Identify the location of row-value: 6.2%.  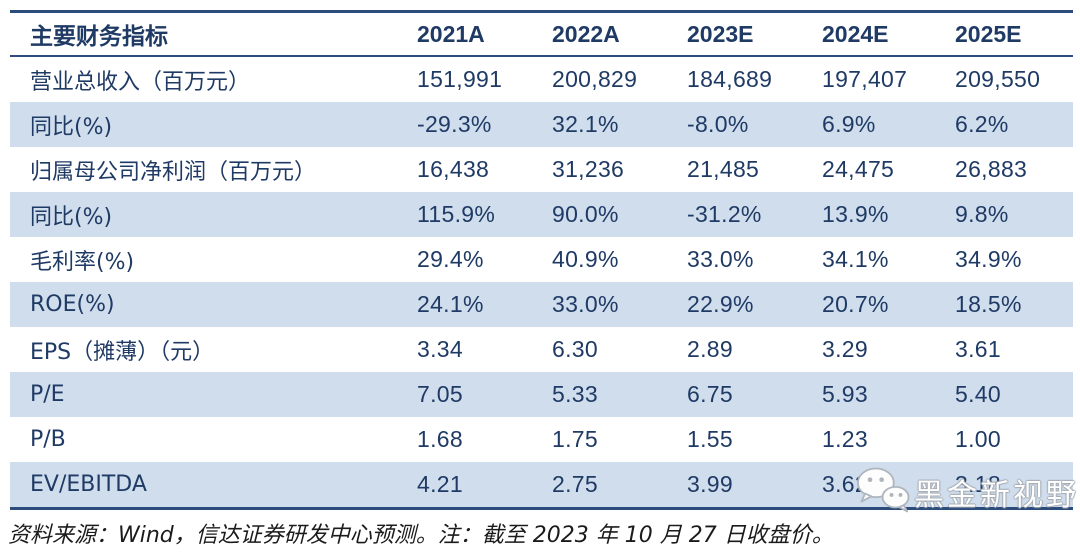
(982, 124).